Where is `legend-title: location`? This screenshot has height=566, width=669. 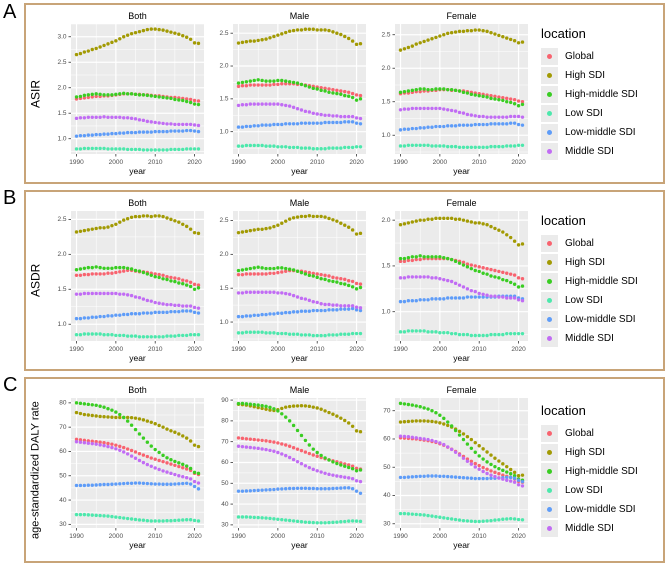
legend-title: location is located at coordinates (563, 410).